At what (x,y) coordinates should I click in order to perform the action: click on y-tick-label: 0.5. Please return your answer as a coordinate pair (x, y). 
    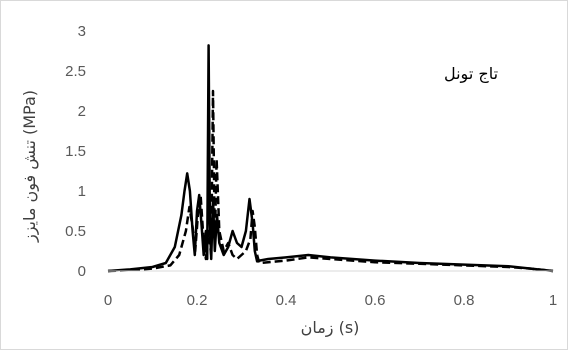
    Looking at the image, I should click on (75, 231).